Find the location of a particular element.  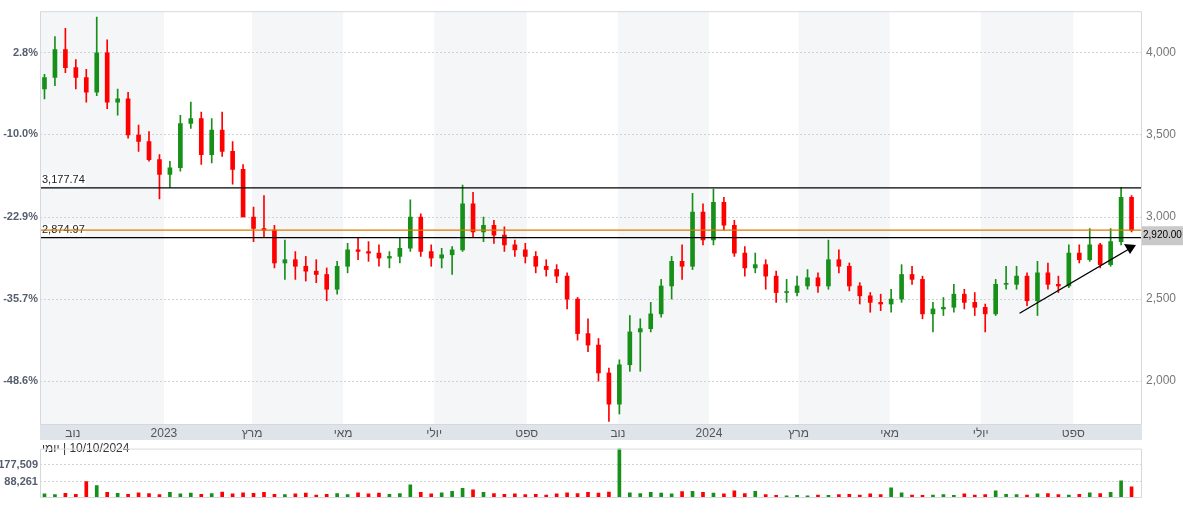

y-tick-label: 4,000 is located at coordinates (1161, 52).